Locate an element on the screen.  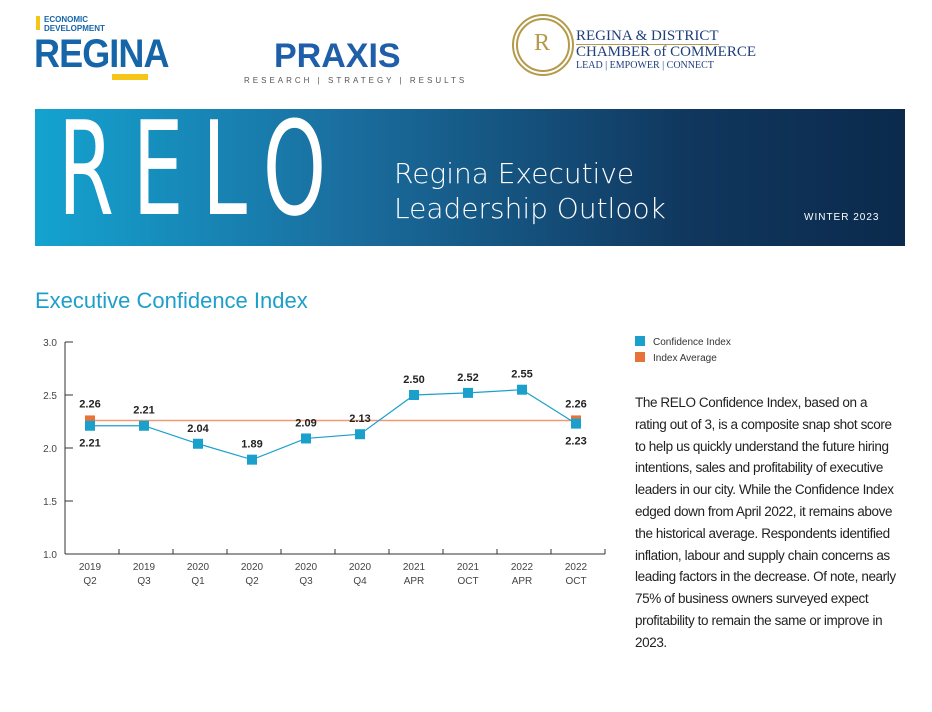
y-tick-label: 1.5 is located at coordinates (50, 502).